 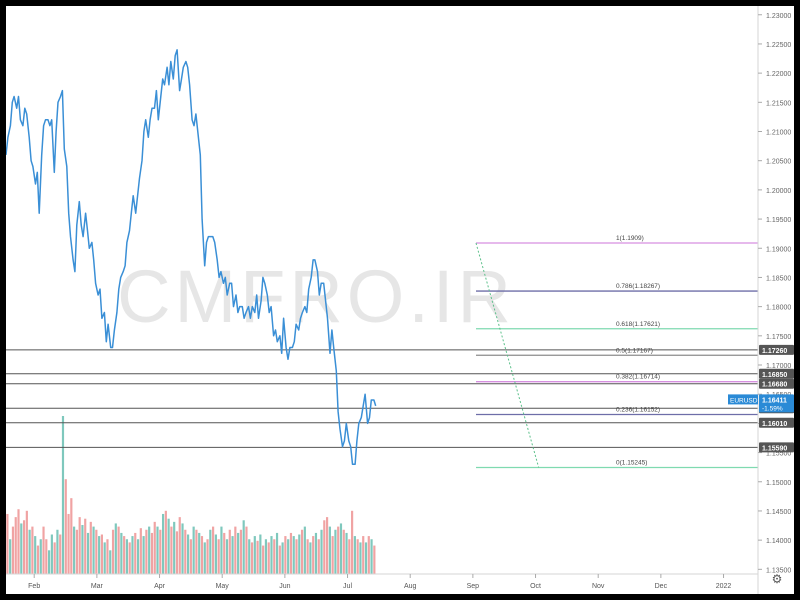 What do you see at coordinates (774, 351) in the screenshot?
I see `level-price-tag-label: 1.17260` at bounding box center [774, 351].